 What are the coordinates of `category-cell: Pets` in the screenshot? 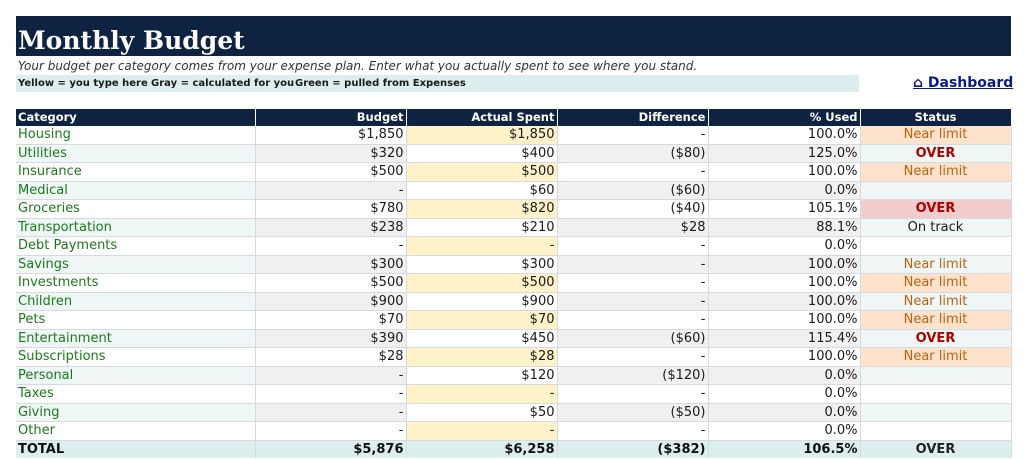 It's located at (136, 320).